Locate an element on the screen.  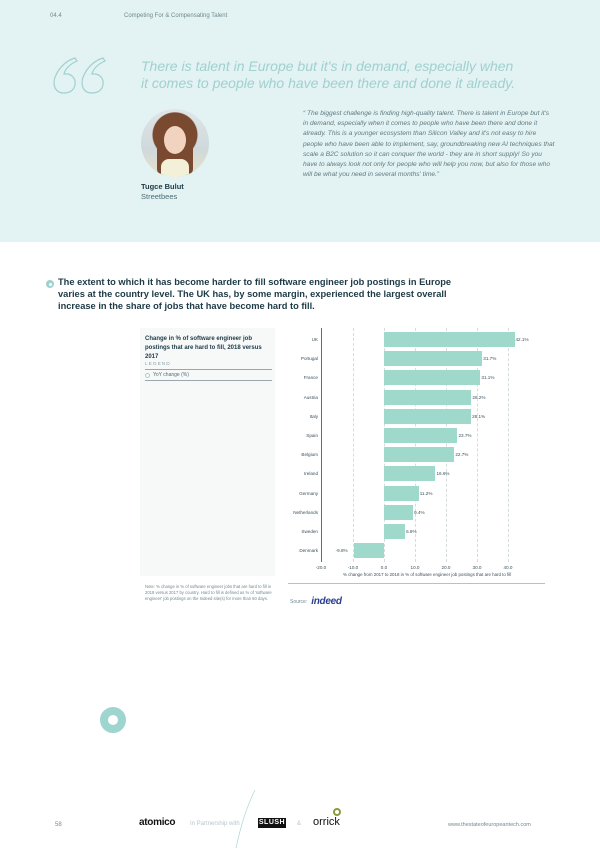
page-number: 58 is located at coordinates (58, 825).